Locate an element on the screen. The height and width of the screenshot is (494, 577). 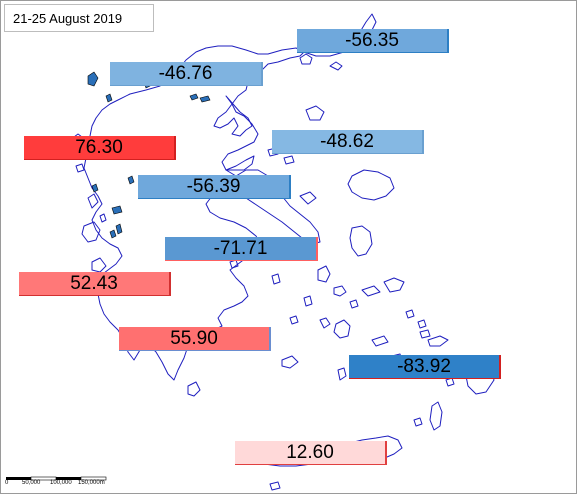
kasos-coastline is located at coordinates (418, 422).